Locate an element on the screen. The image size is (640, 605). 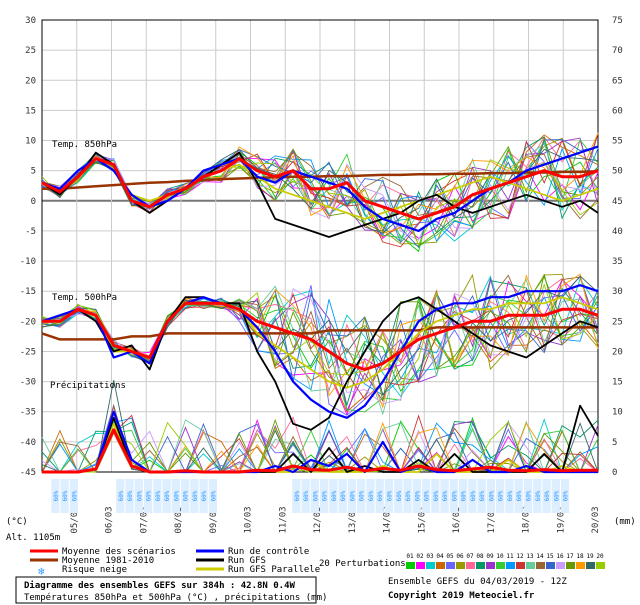
perturb-number: 12 is located at coordinates (520, 556).